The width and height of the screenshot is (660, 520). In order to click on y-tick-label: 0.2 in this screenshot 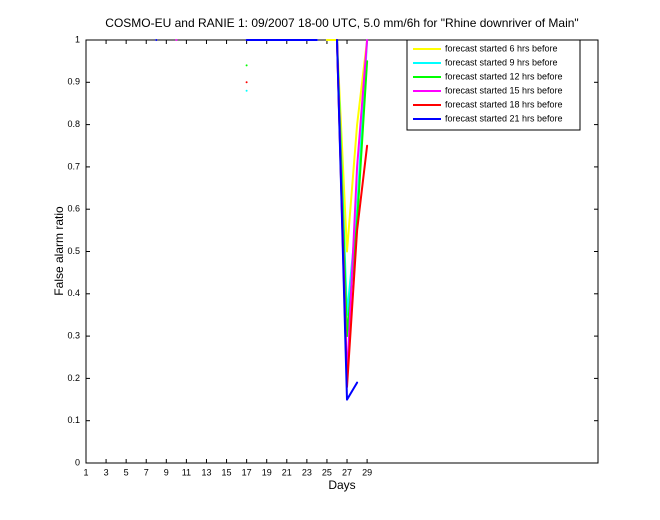, I will do `click(73, 378)`.